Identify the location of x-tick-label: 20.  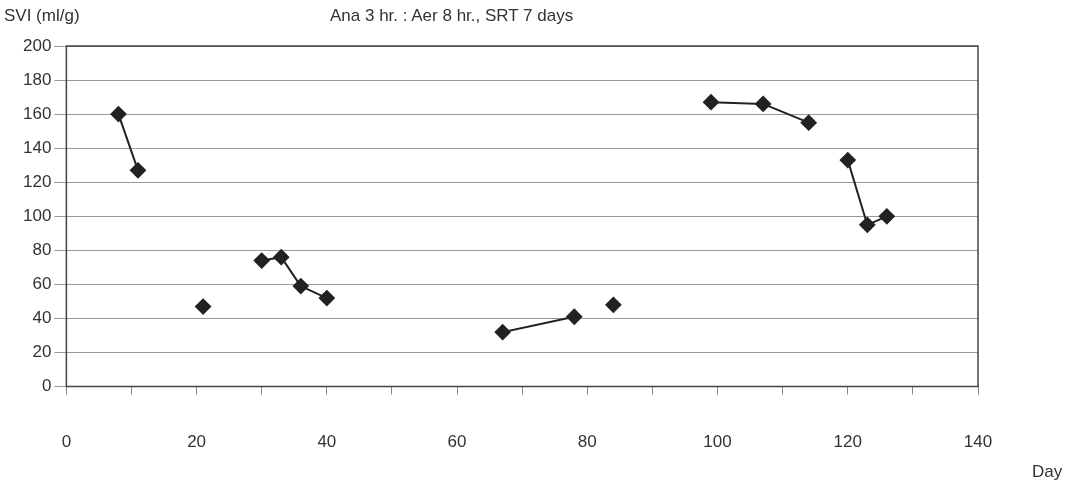
(197, 442).